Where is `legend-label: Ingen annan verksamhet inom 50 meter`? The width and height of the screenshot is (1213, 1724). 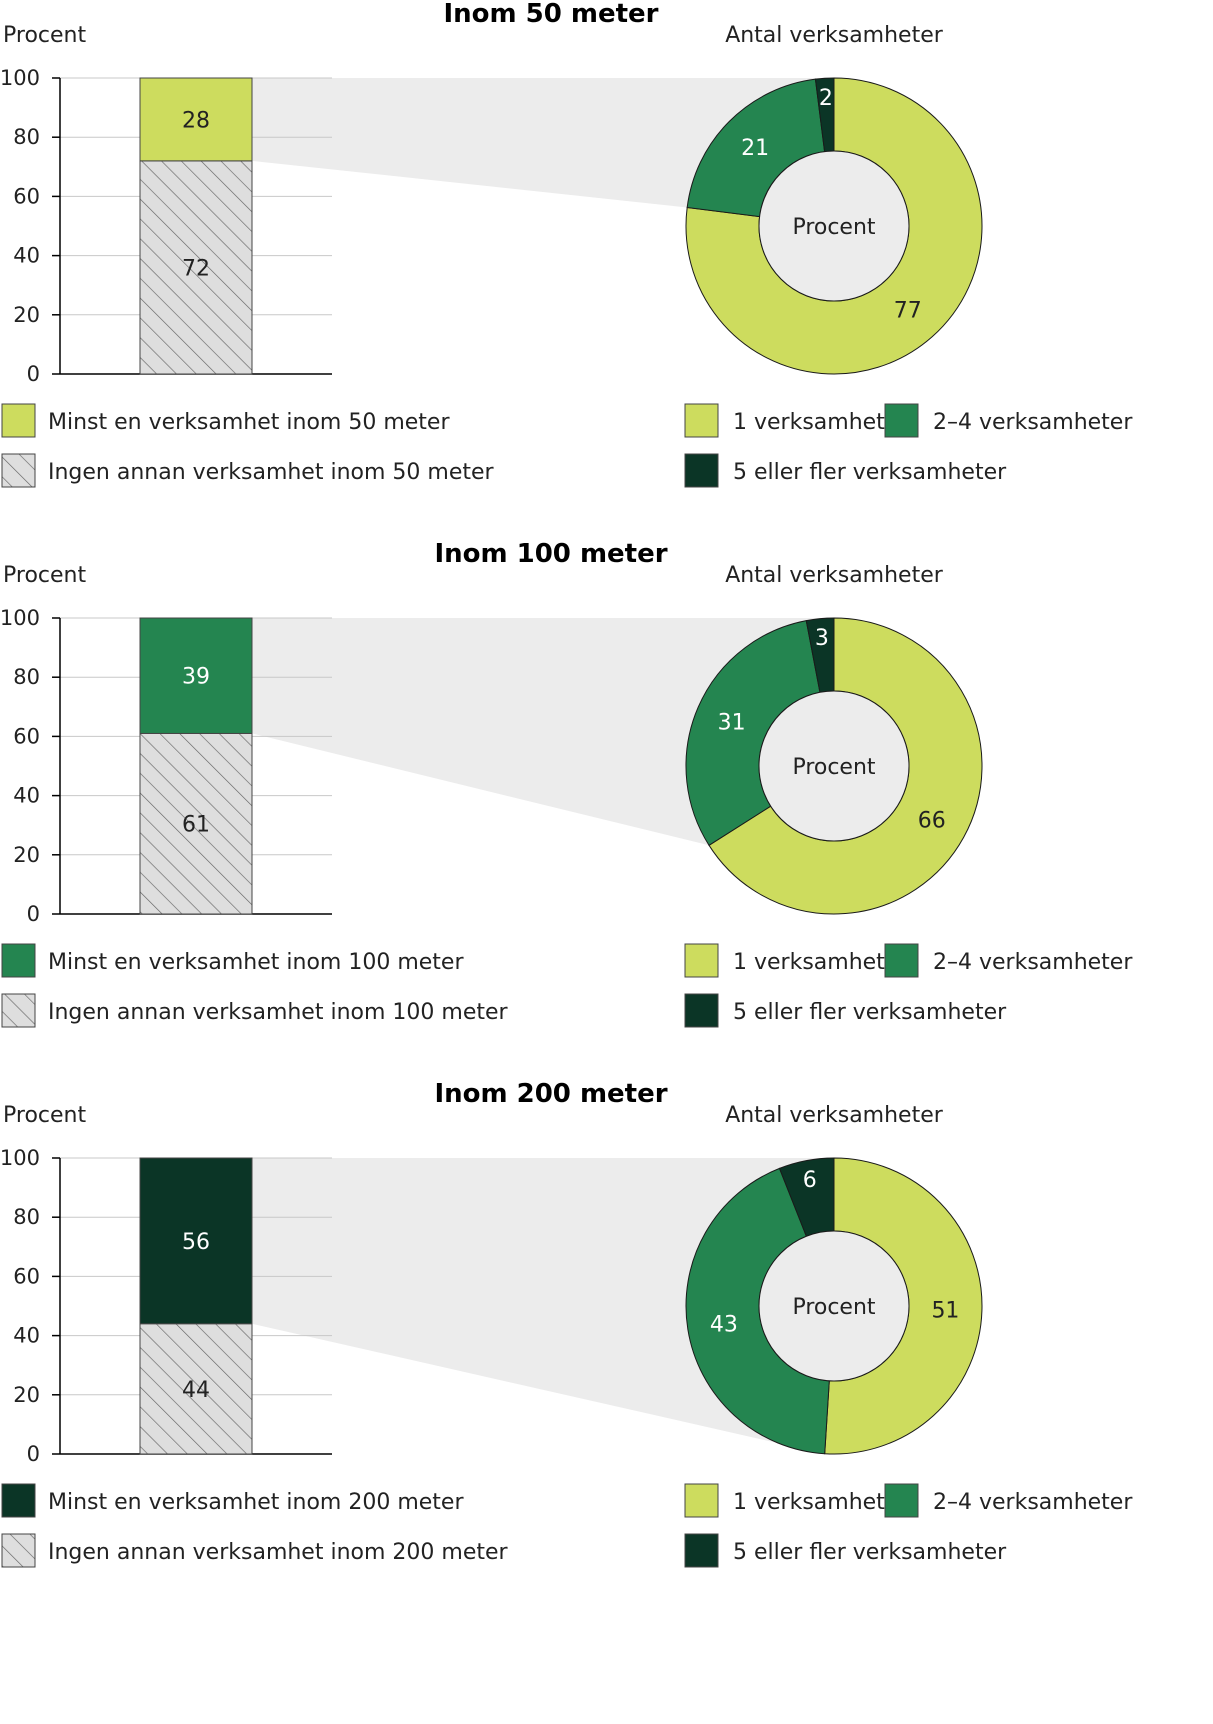 legend-label: Ingen annan verksamhet inom 50 meter is located at coordinates (271, 472).